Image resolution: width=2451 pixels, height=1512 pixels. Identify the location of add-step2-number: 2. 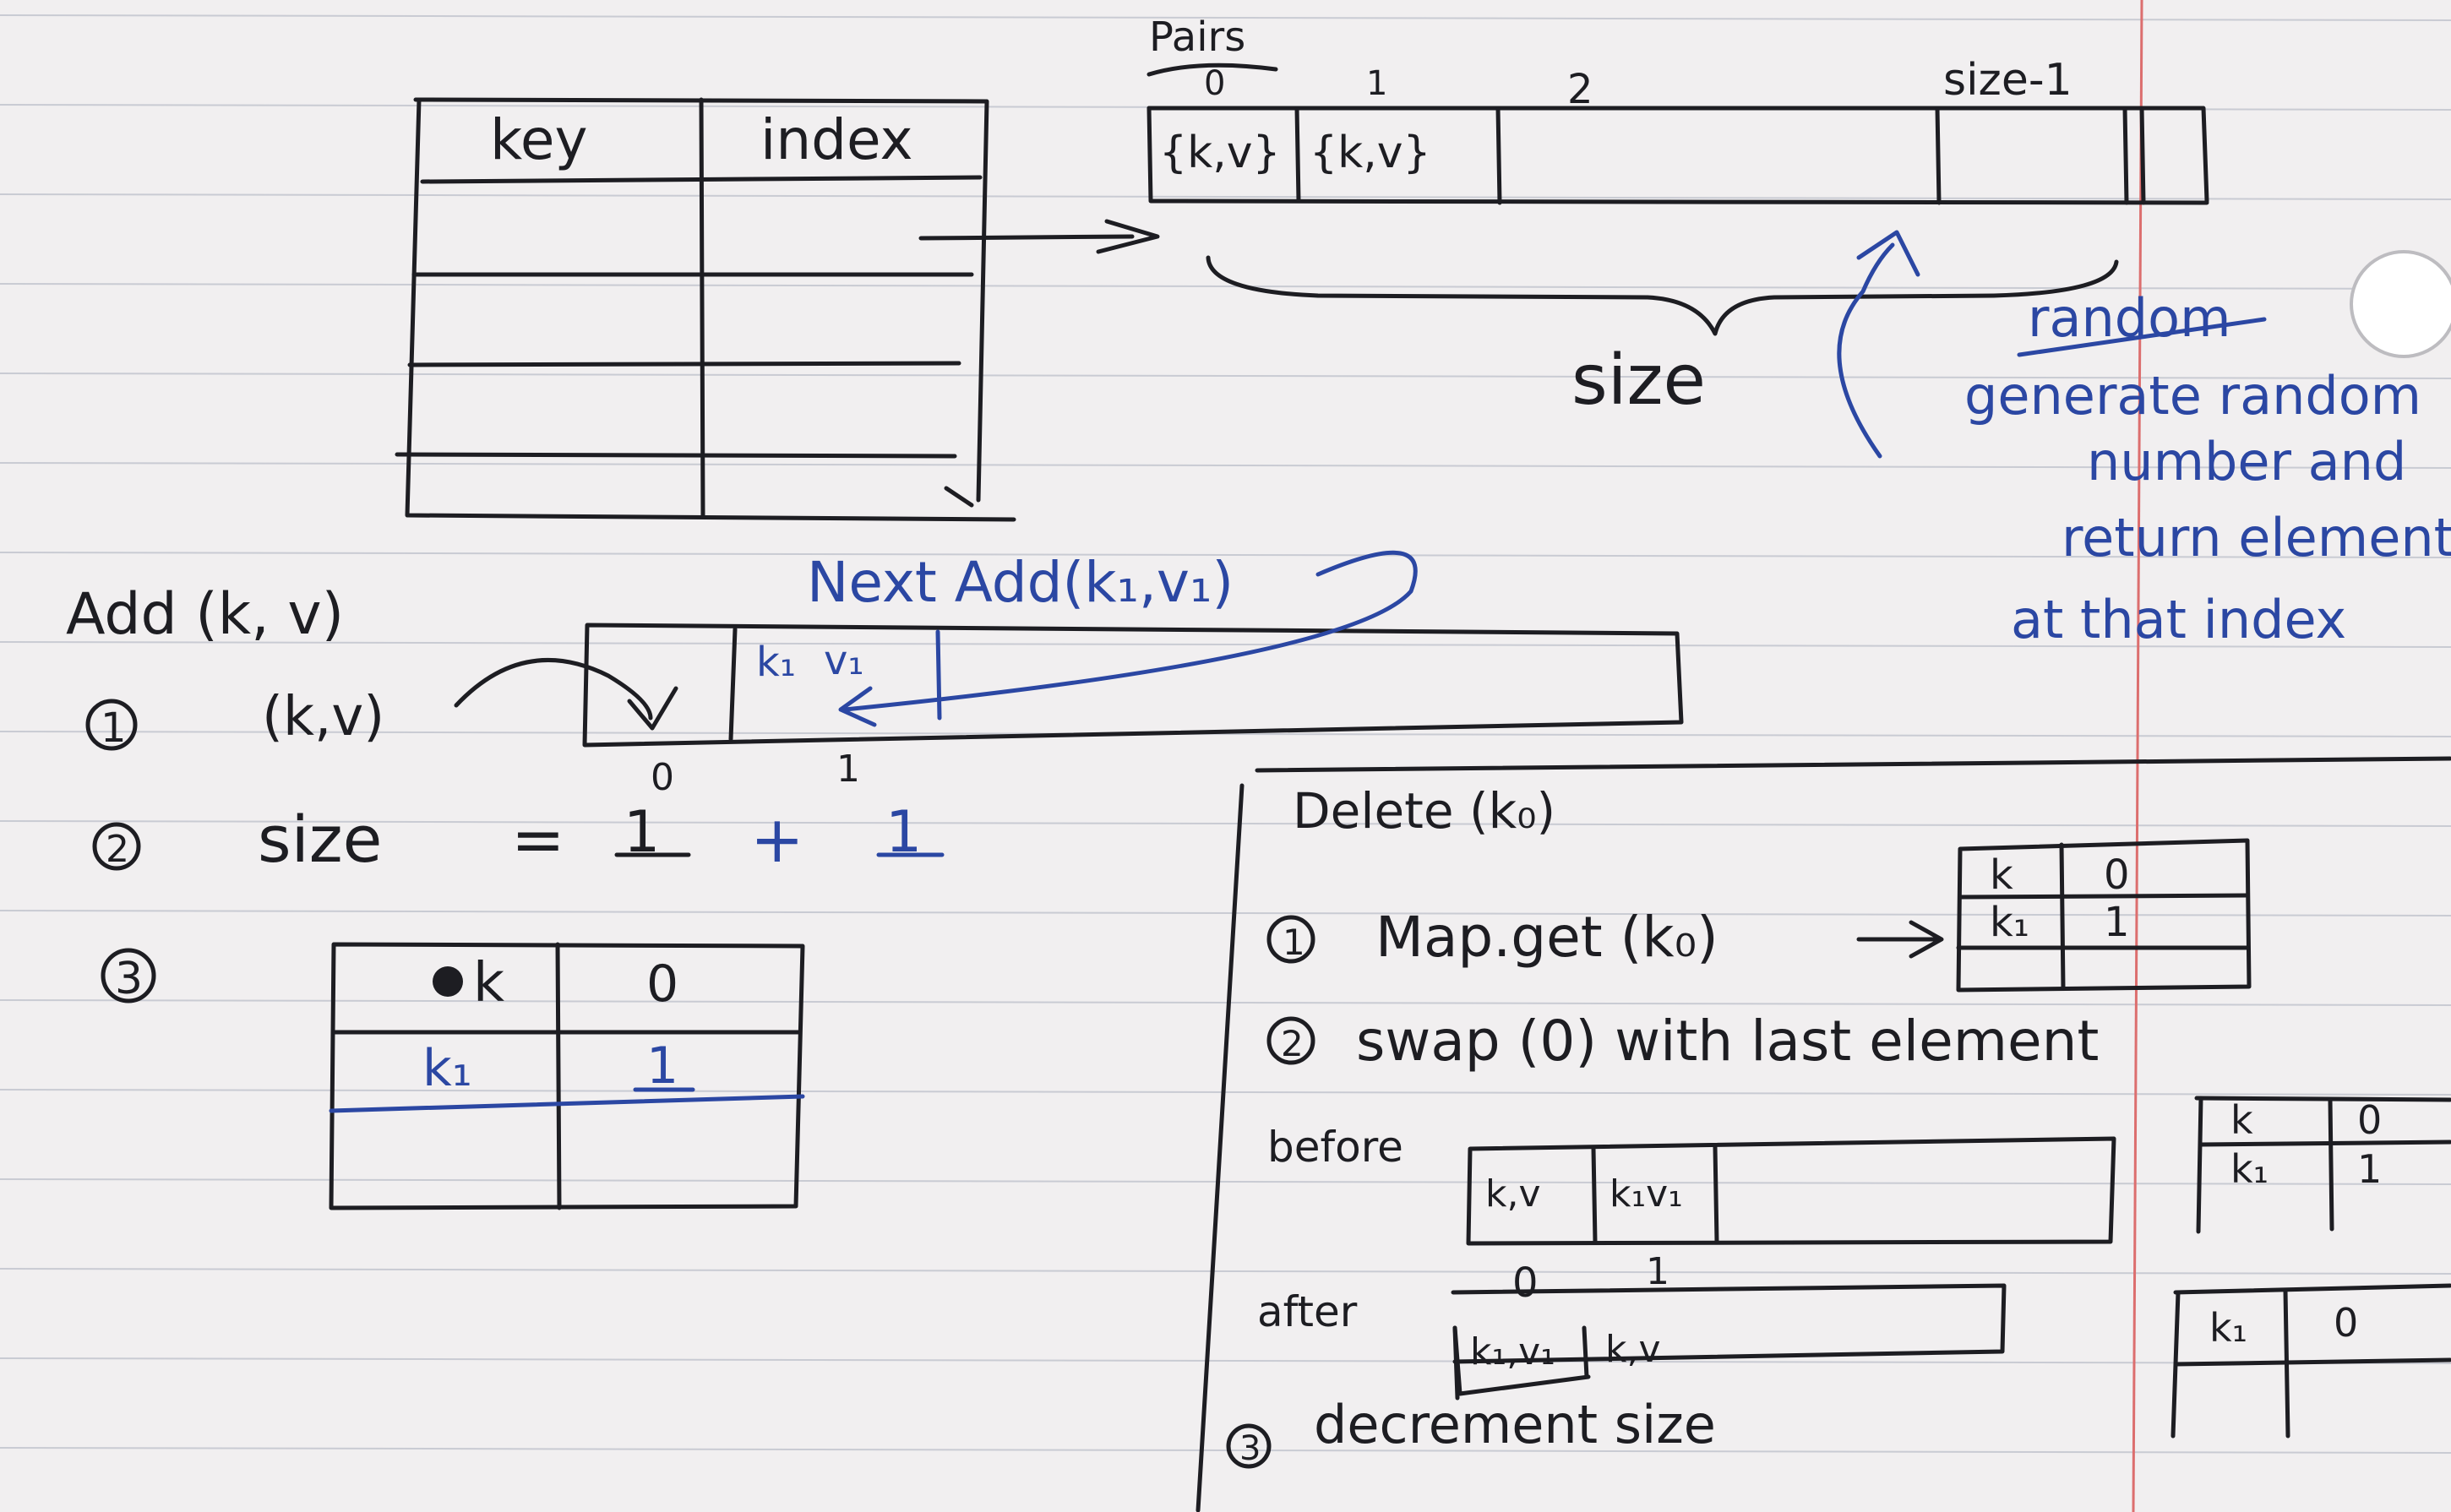
(117, 849).